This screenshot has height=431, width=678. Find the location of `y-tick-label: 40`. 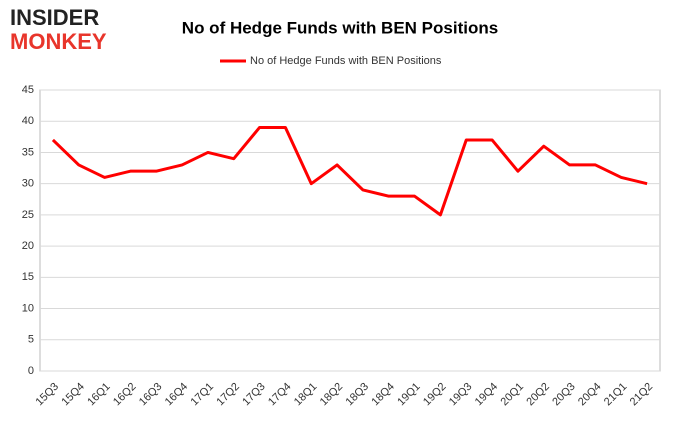

y-tick-label: 40 is located at coordinates (28, 121).